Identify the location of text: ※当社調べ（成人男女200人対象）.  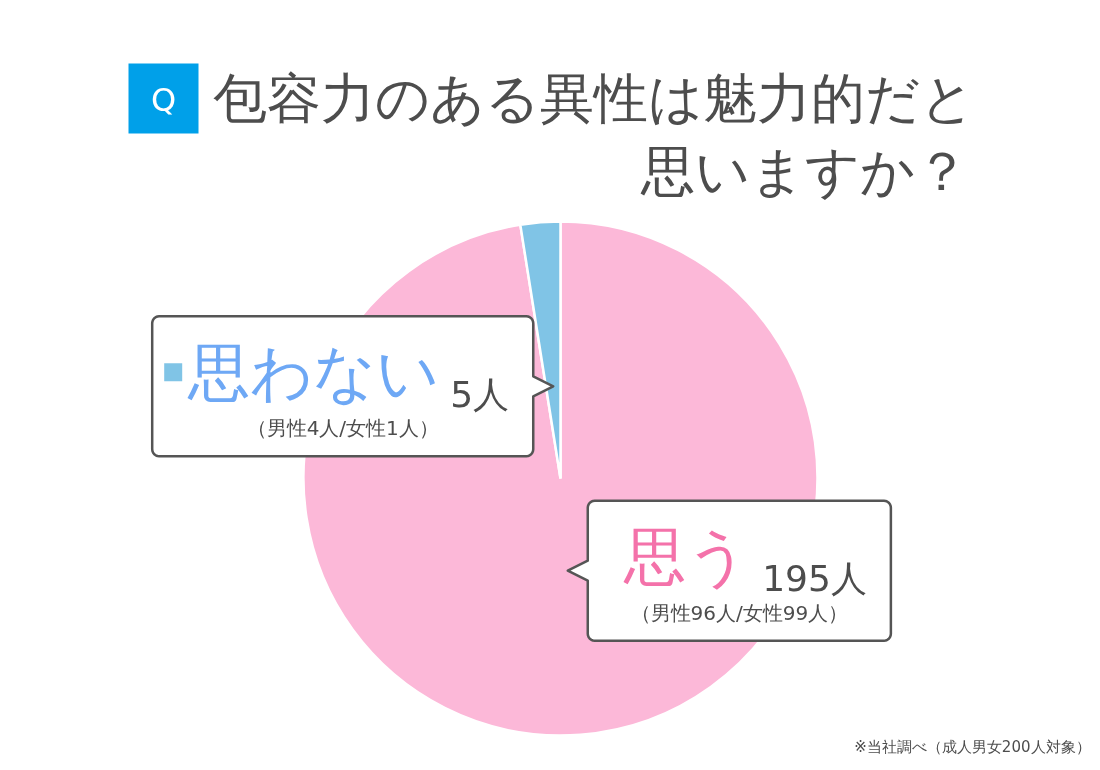
(972, 746).